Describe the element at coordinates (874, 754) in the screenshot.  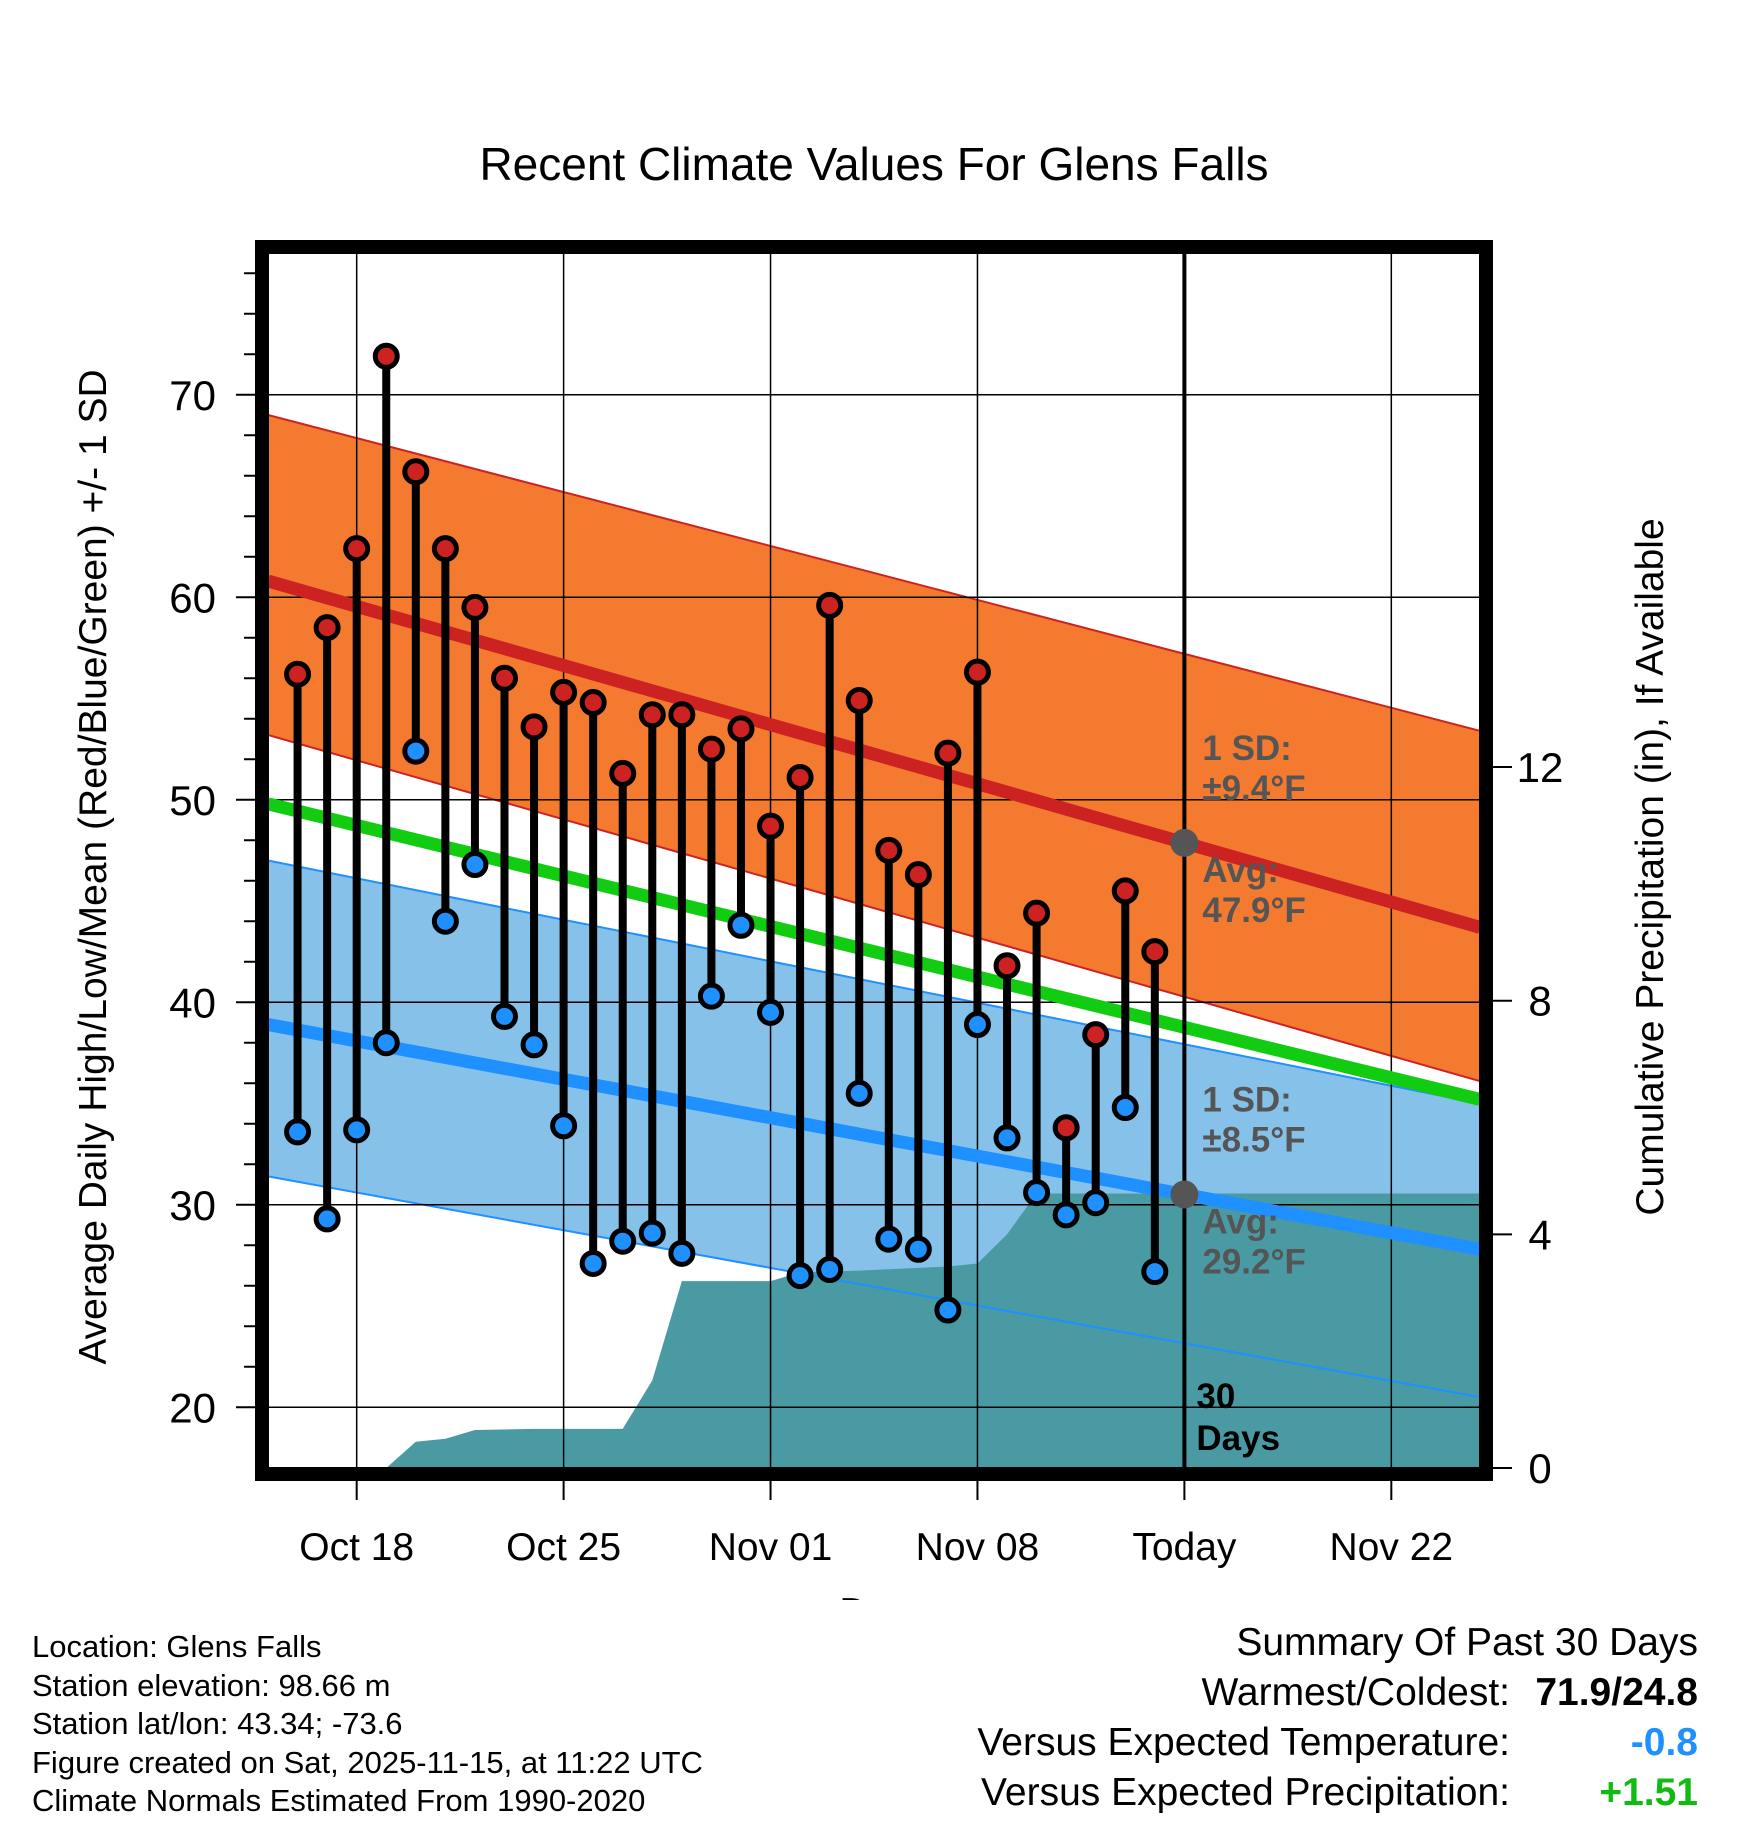
I see `normal-high-line` at that location.